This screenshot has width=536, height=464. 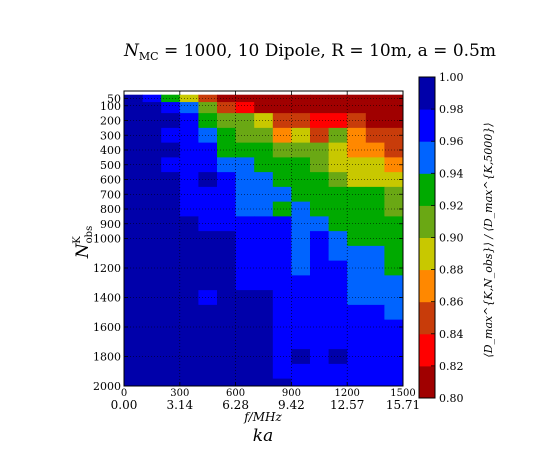 What do you see at coordinates (110, 165) in the screenshot?
I see `y-tick-label: 500` at bounding box center [110, 165].